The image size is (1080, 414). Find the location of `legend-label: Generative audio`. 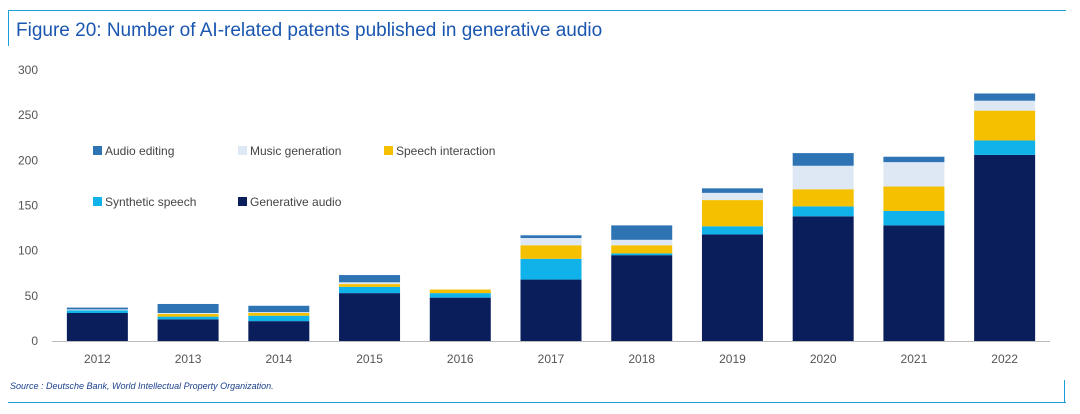

legend-label: Generative audio is located at coordinates (296, 202).